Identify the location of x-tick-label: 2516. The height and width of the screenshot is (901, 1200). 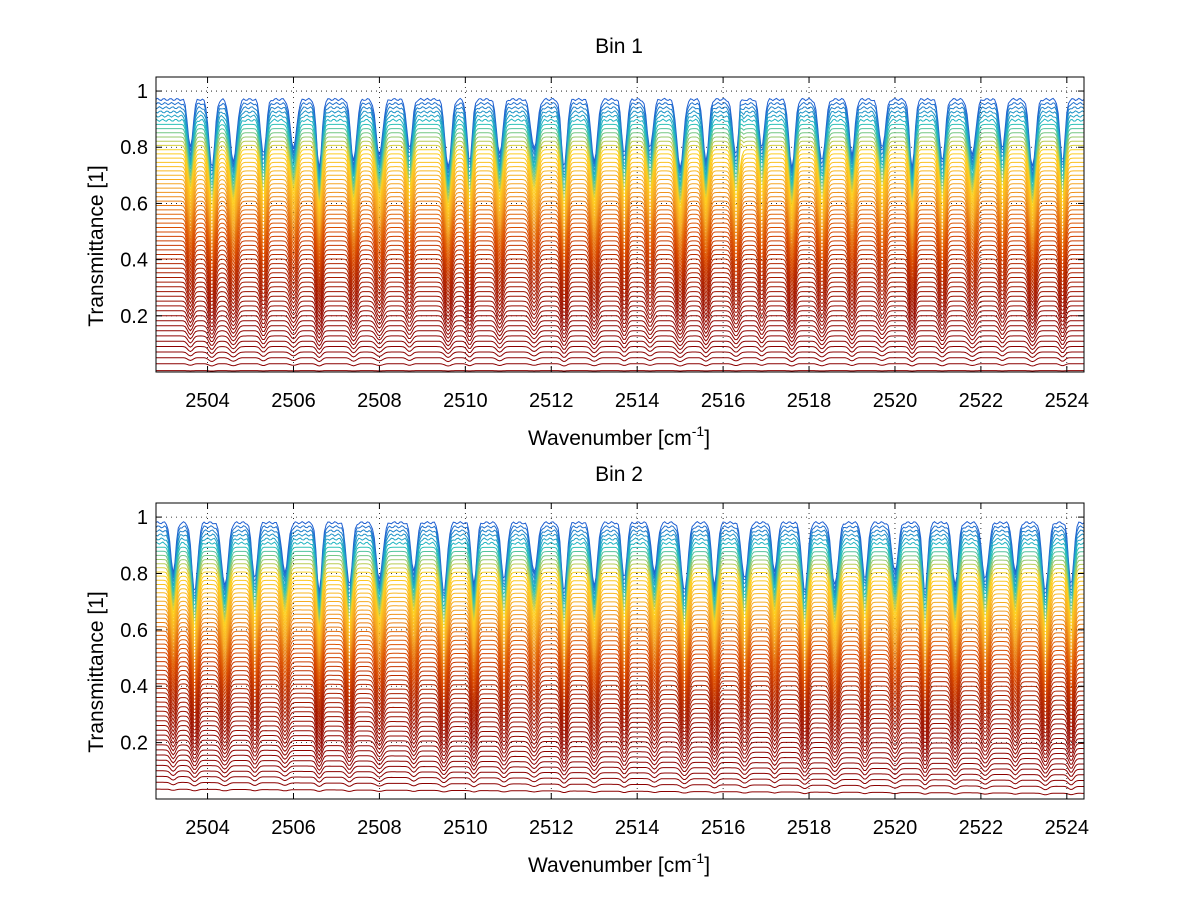
(723, 401).